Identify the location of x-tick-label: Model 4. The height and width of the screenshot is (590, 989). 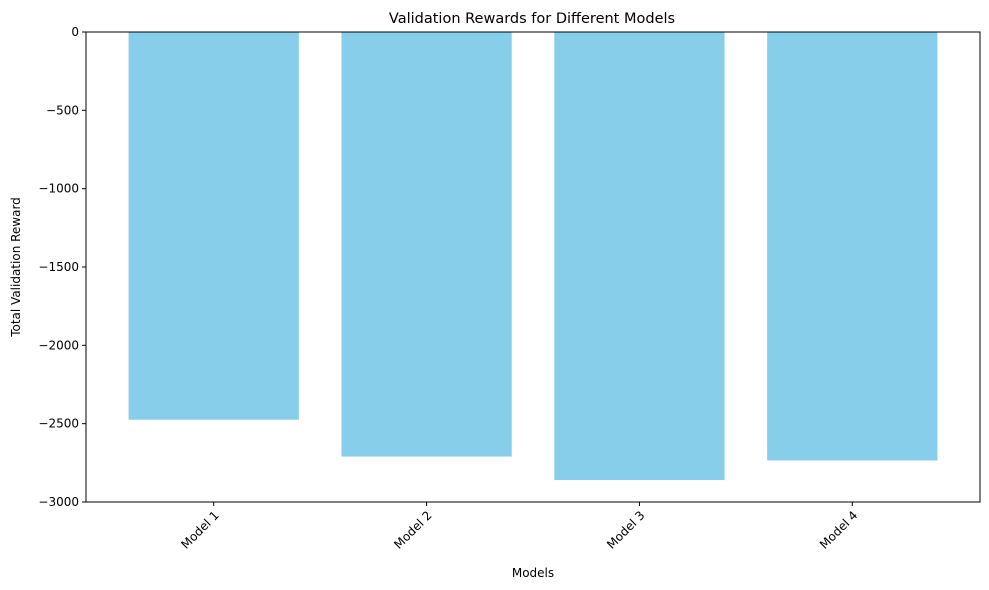
(838, 529).